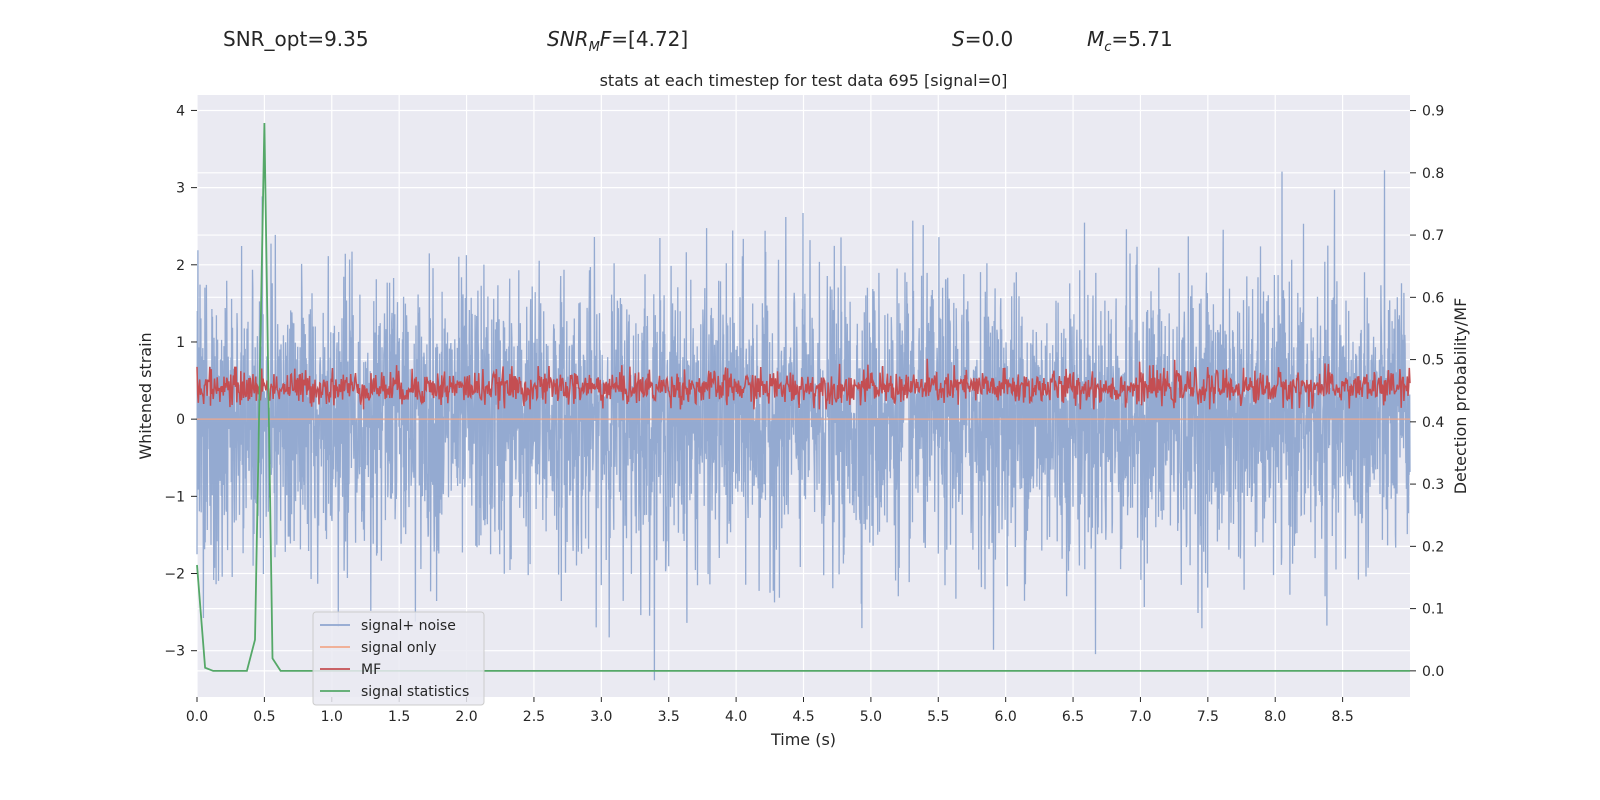 The image size is (1600, 800). I want to click on x-tick-label: 7.0, so click(1140, 717).